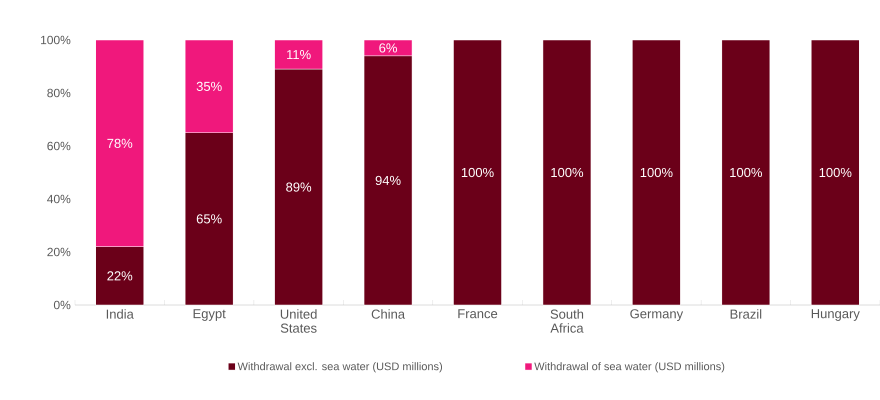 The width and height of the screenshot is (880, 400). Describe the element at coordinates (58, 93) in the screenshot. I see `y-tick-label: 80%` at that location.